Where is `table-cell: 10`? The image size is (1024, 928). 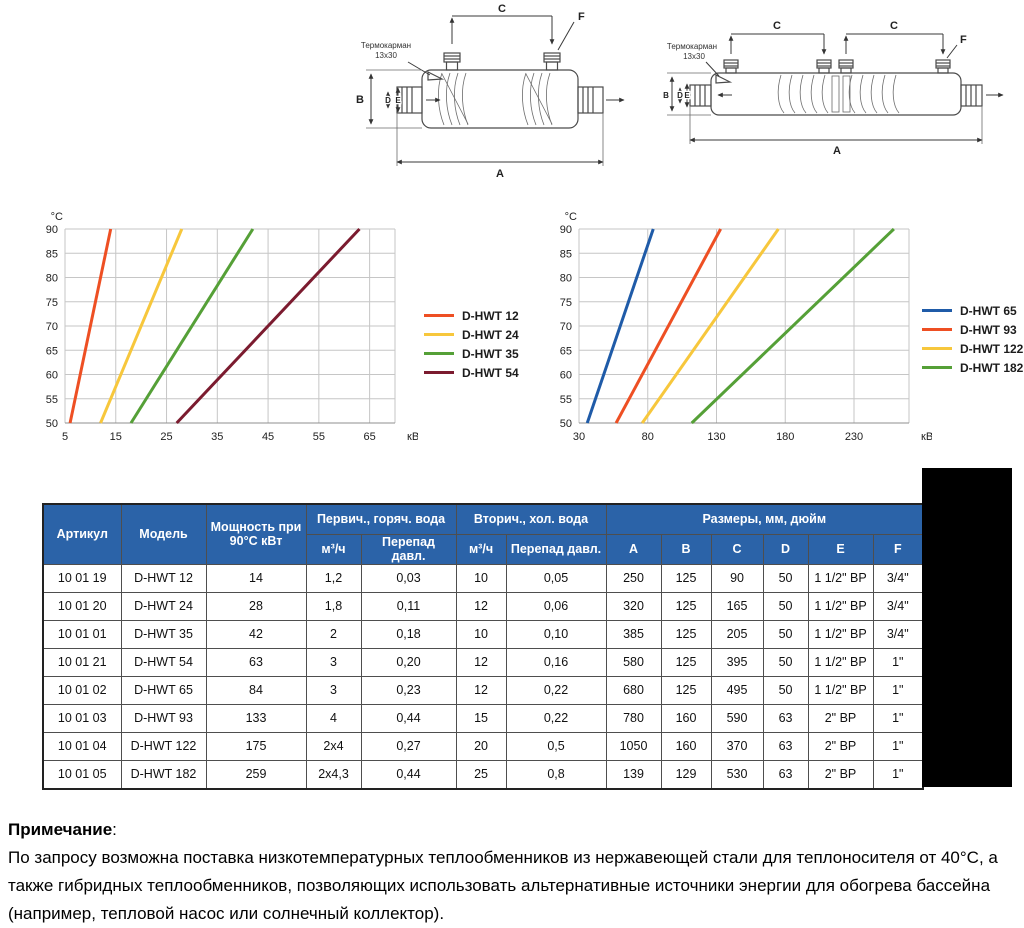 table-cell: 10 is located at coordinates (481, 634).